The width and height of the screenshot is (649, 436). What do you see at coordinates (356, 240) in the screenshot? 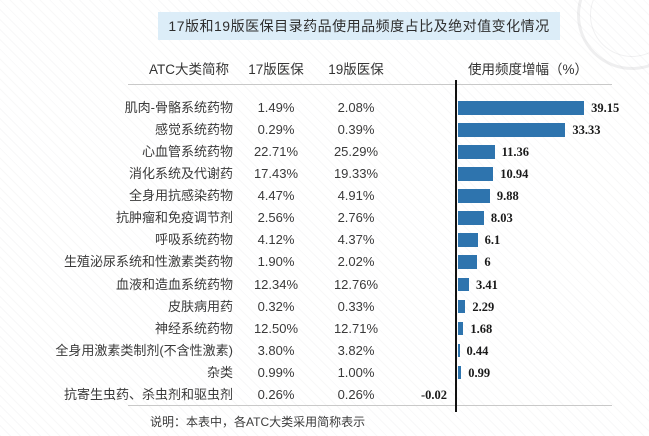
I see `cell-19edition-value: 4.37%` at bounding box center [356, 240].